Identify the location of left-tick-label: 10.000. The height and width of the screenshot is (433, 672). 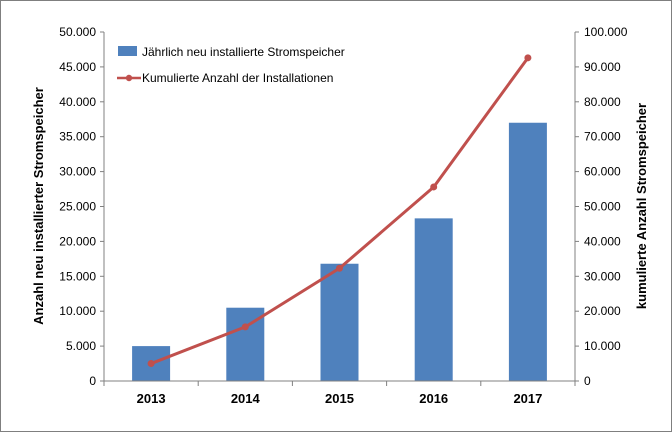
(77, 311).